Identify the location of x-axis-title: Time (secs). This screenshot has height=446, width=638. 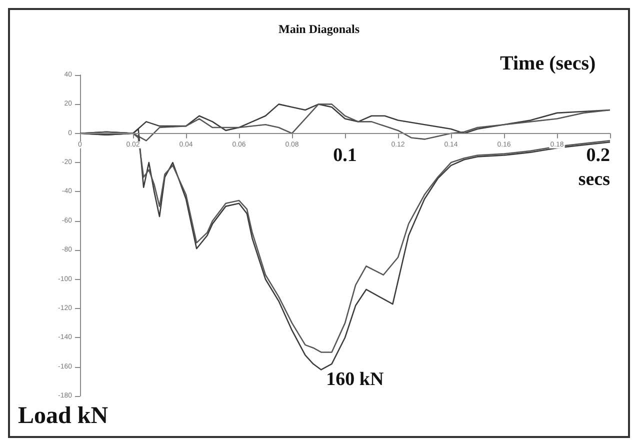
(548, 63).